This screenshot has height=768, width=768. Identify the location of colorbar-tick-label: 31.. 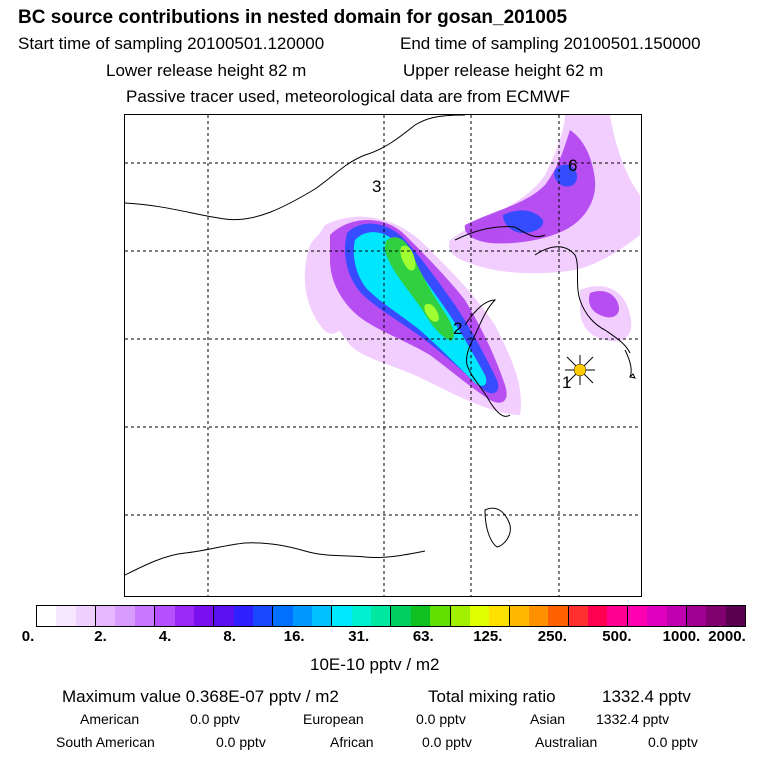
(359, 636).